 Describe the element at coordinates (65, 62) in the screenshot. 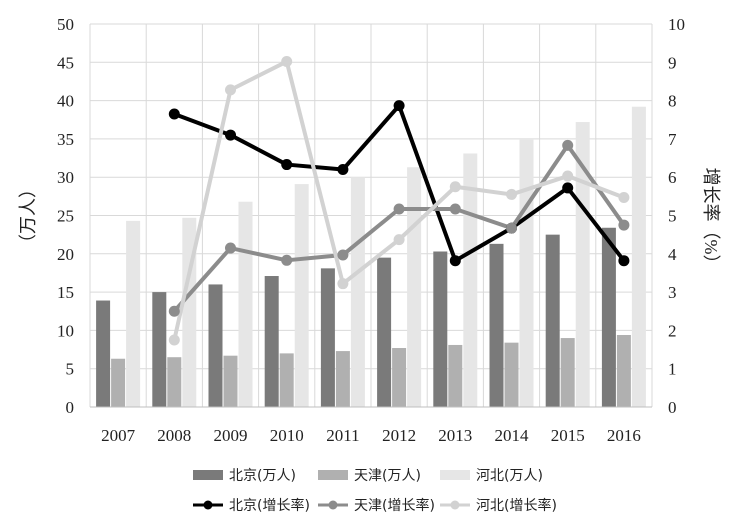

I see `y-left-tick-label: 45` at that location.